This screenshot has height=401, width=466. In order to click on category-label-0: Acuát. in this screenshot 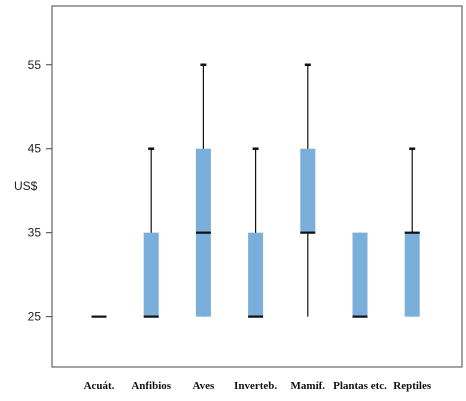, I will do `click(99, 386)`.